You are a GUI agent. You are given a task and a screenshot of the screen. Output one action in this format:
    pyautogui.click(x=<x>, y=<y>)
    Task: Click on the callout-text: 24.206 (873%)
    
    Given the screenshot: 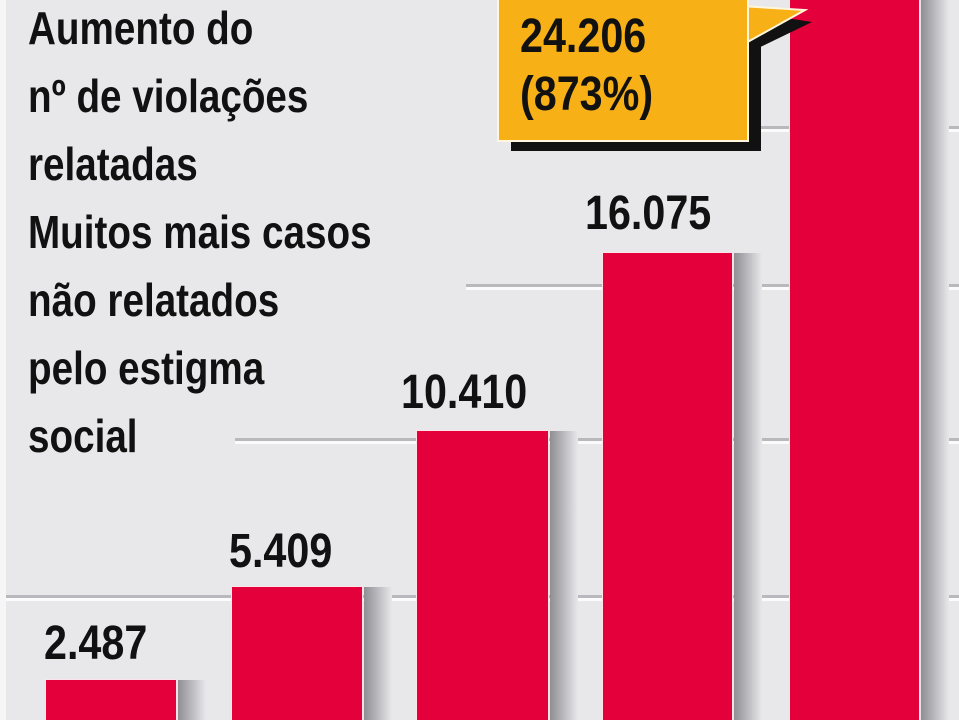 What is the action you would take?
    pyautogui.click(x=586, y=66)
    